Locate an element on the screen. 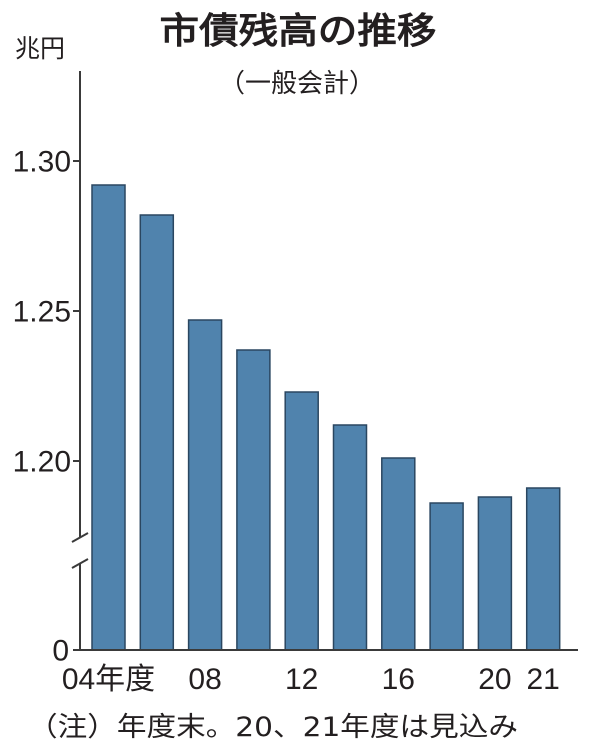 The image size is (596, 756). y-axis is located at coordinates (80, 361).